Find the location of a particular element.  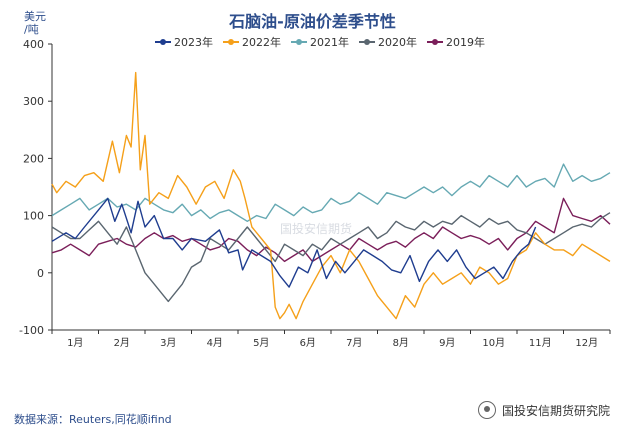

y-tick-label: 300 is located at coordinates (33, 101).